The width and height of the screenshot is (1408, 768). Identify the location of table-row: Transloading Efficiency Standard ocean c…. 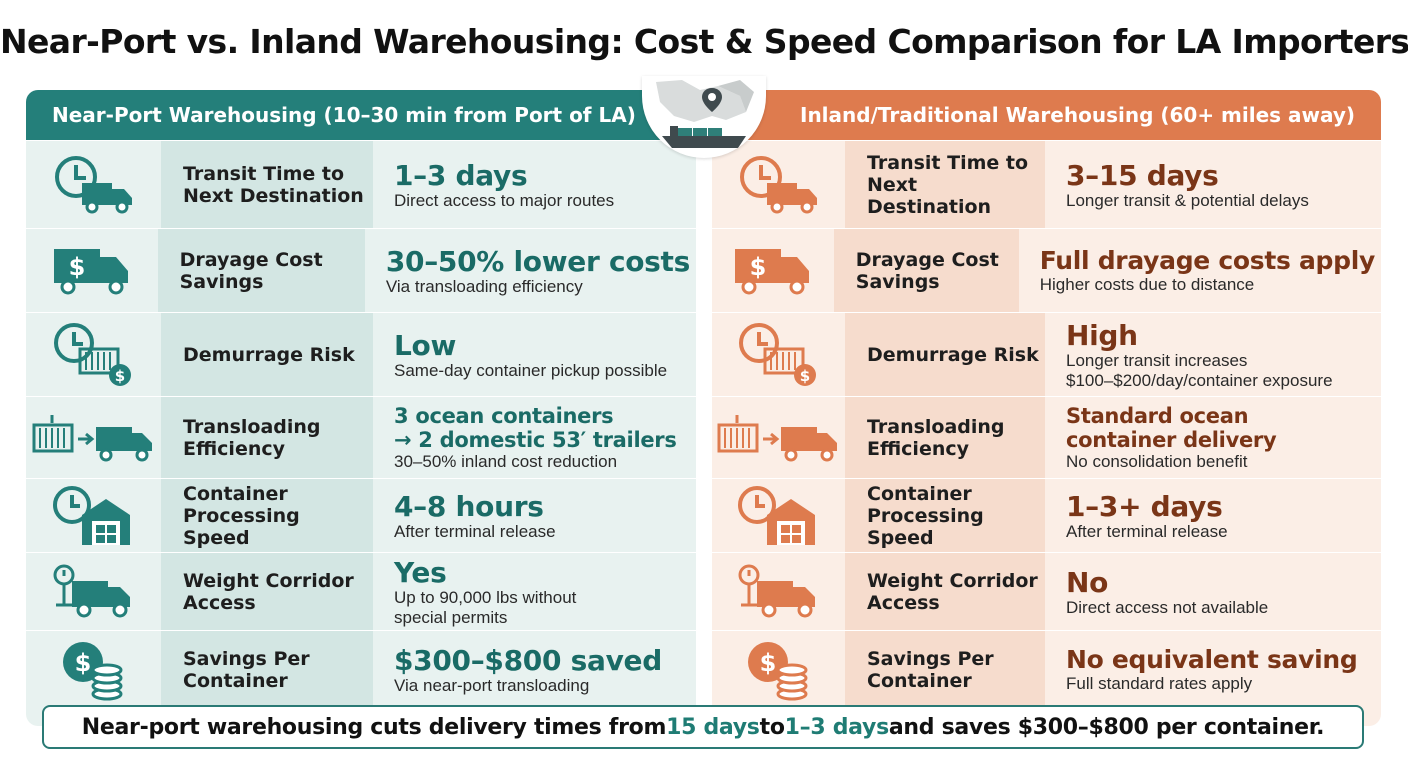
(1046, 437).